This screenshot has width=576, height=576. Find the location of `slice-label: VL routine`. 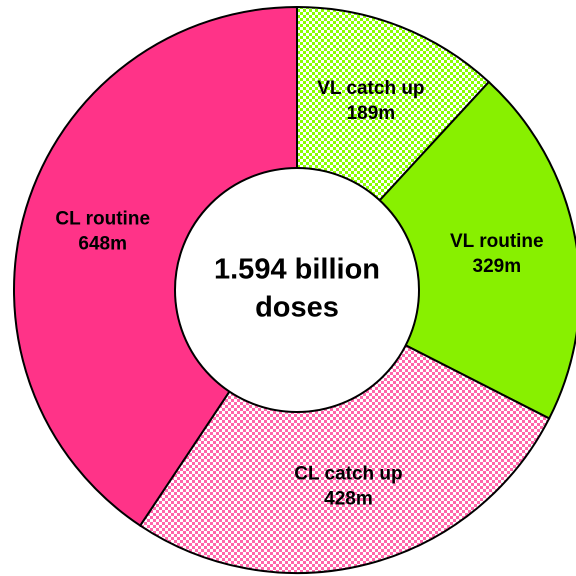

slice-label: VL routine is located at coordinates (497, 241).